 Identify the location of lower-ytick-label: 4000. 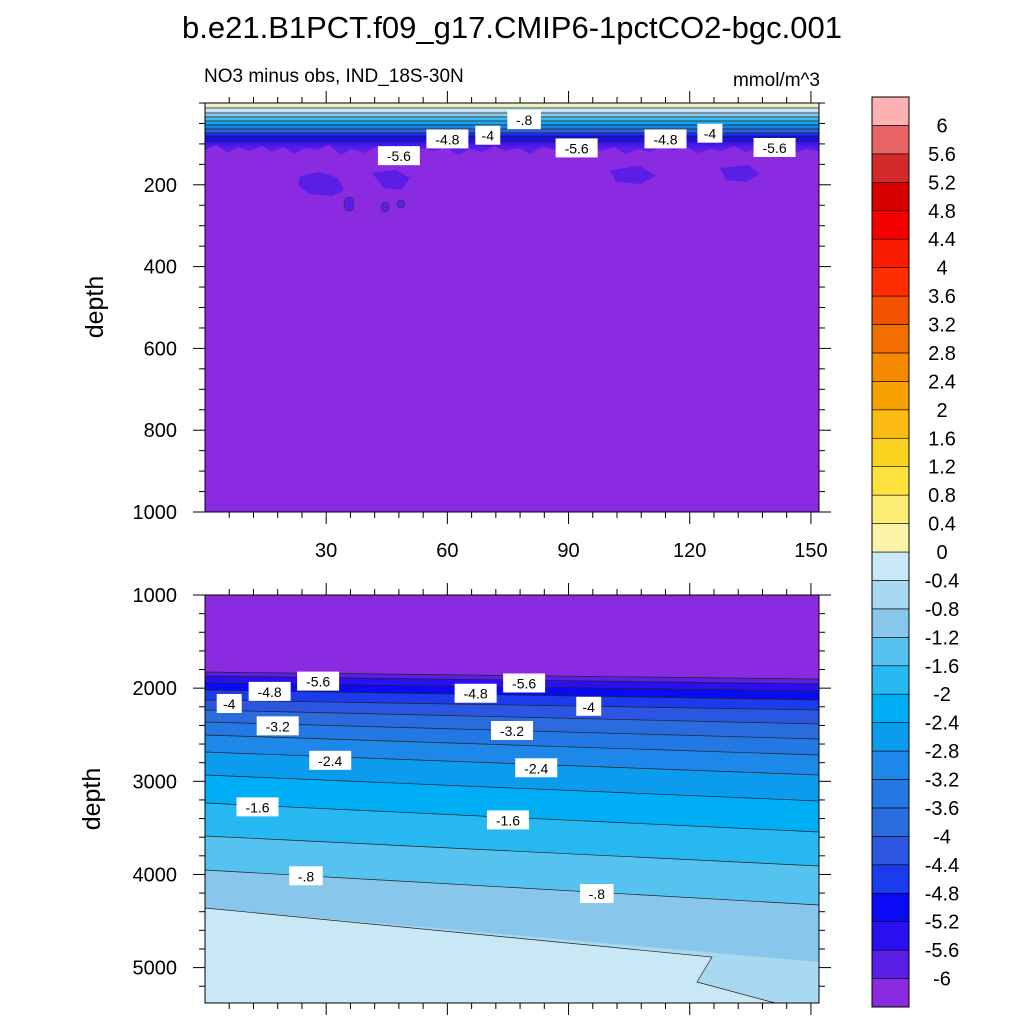
(155, 875).